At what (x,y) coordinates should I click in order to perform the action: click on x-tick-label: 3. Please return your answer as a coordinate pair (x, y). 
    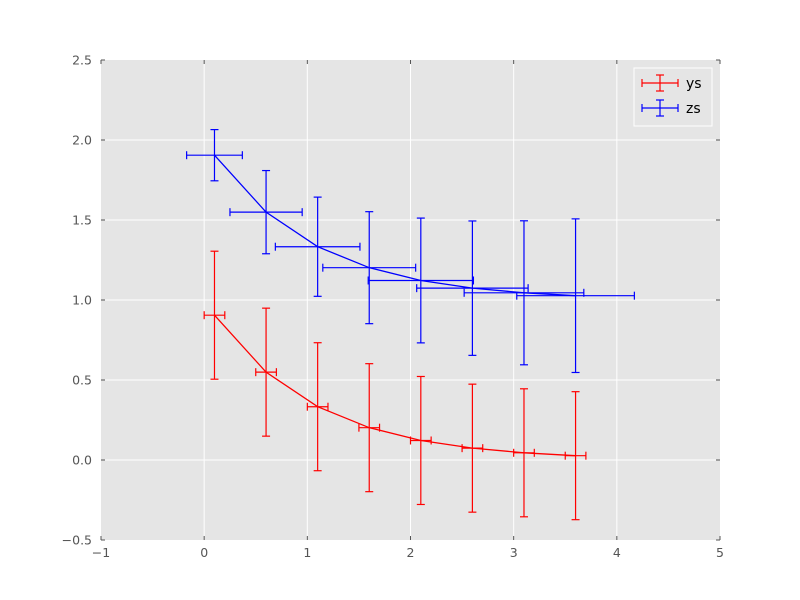
    Looking at the image, I should click on (514, 552).